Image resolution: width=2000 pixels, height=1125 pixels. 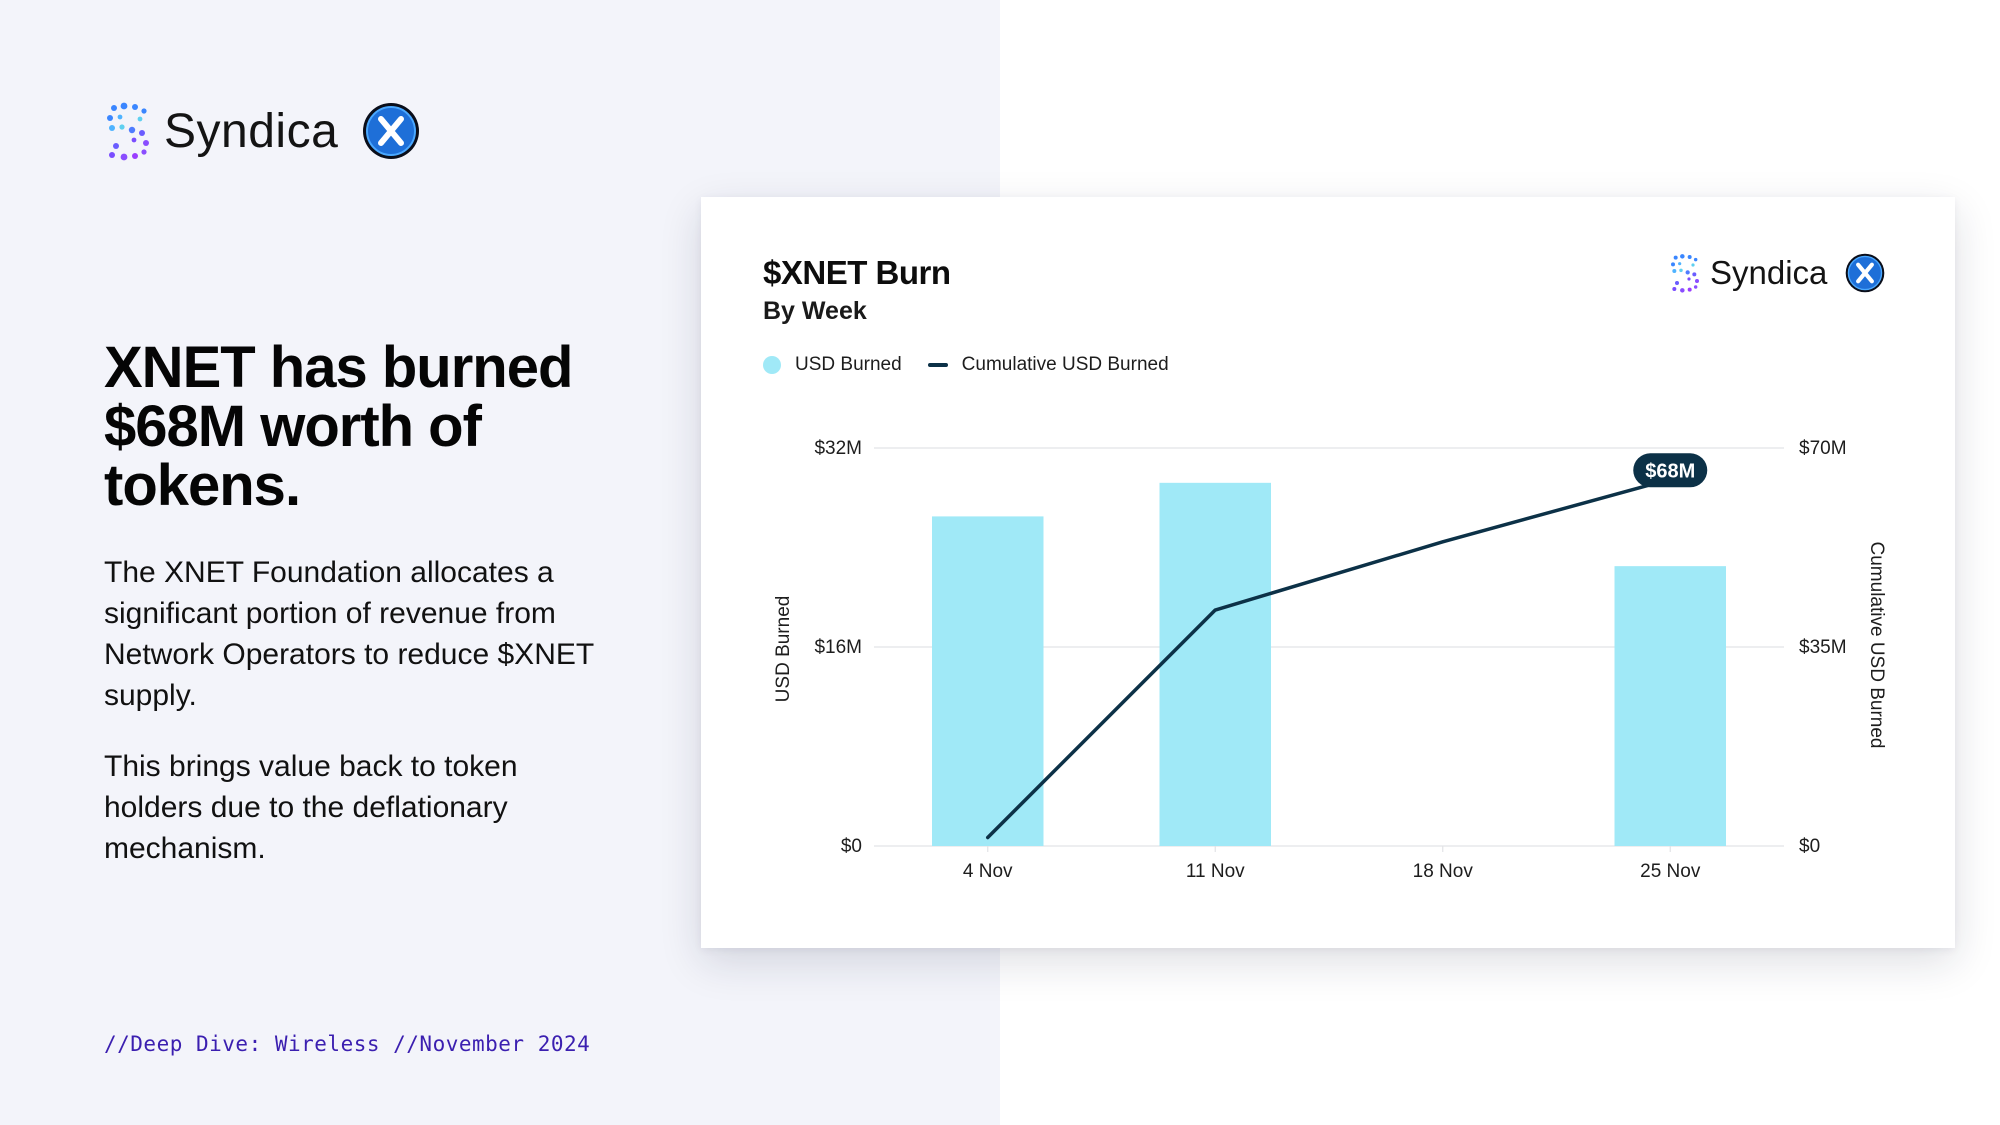 I want to click on chart-brand: Syndica, so click(x=1777, y=273).